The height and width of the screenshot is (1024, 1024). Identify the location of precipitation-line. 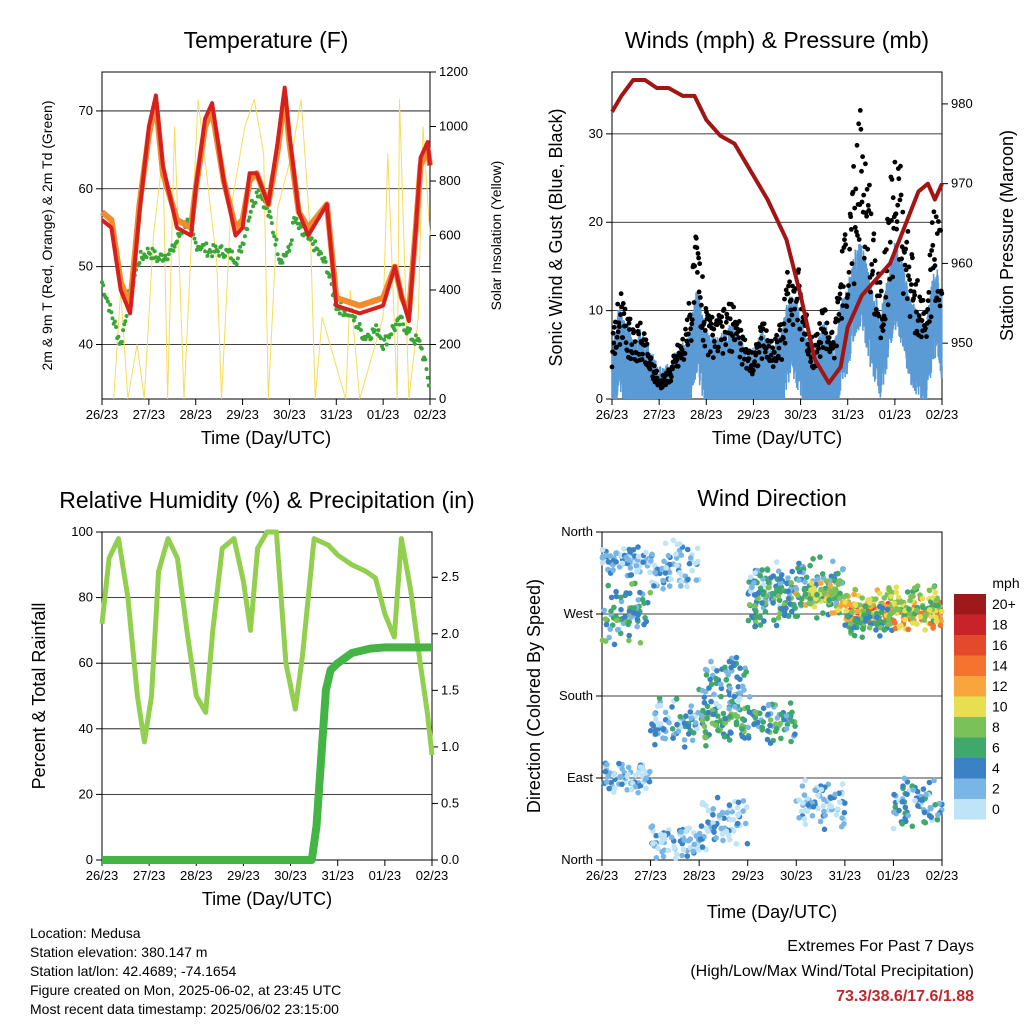
(267, 753).